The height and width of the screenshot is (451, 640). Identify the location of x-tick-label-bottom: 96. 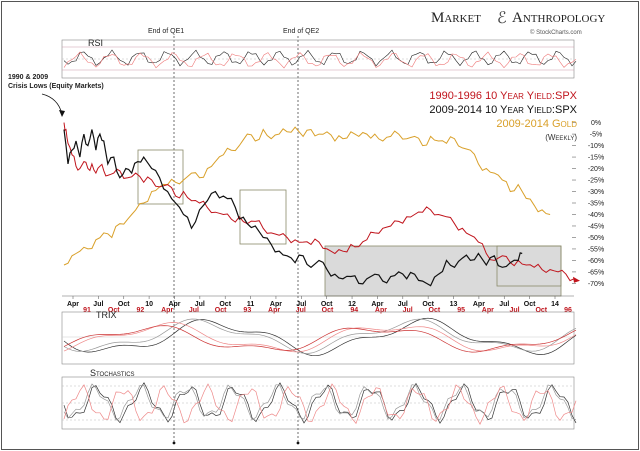
(568, 310).